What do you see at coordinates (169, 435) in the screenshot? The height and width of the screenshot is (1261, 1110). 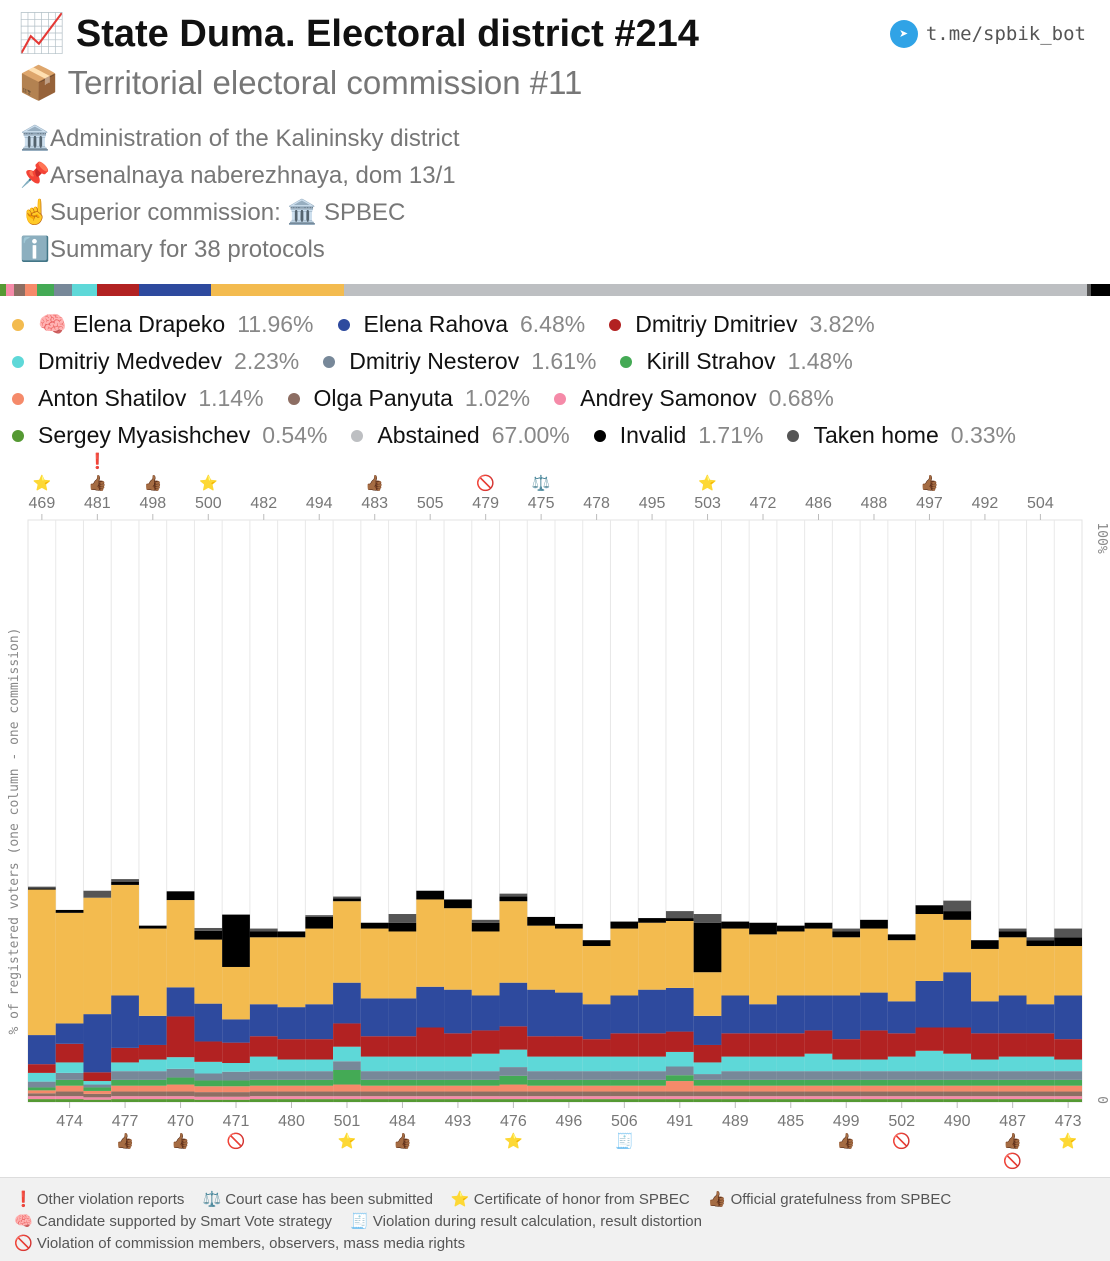 I see `legend-item: Sergey Myasishchev 0.54%` at bounding box center [169, 435].